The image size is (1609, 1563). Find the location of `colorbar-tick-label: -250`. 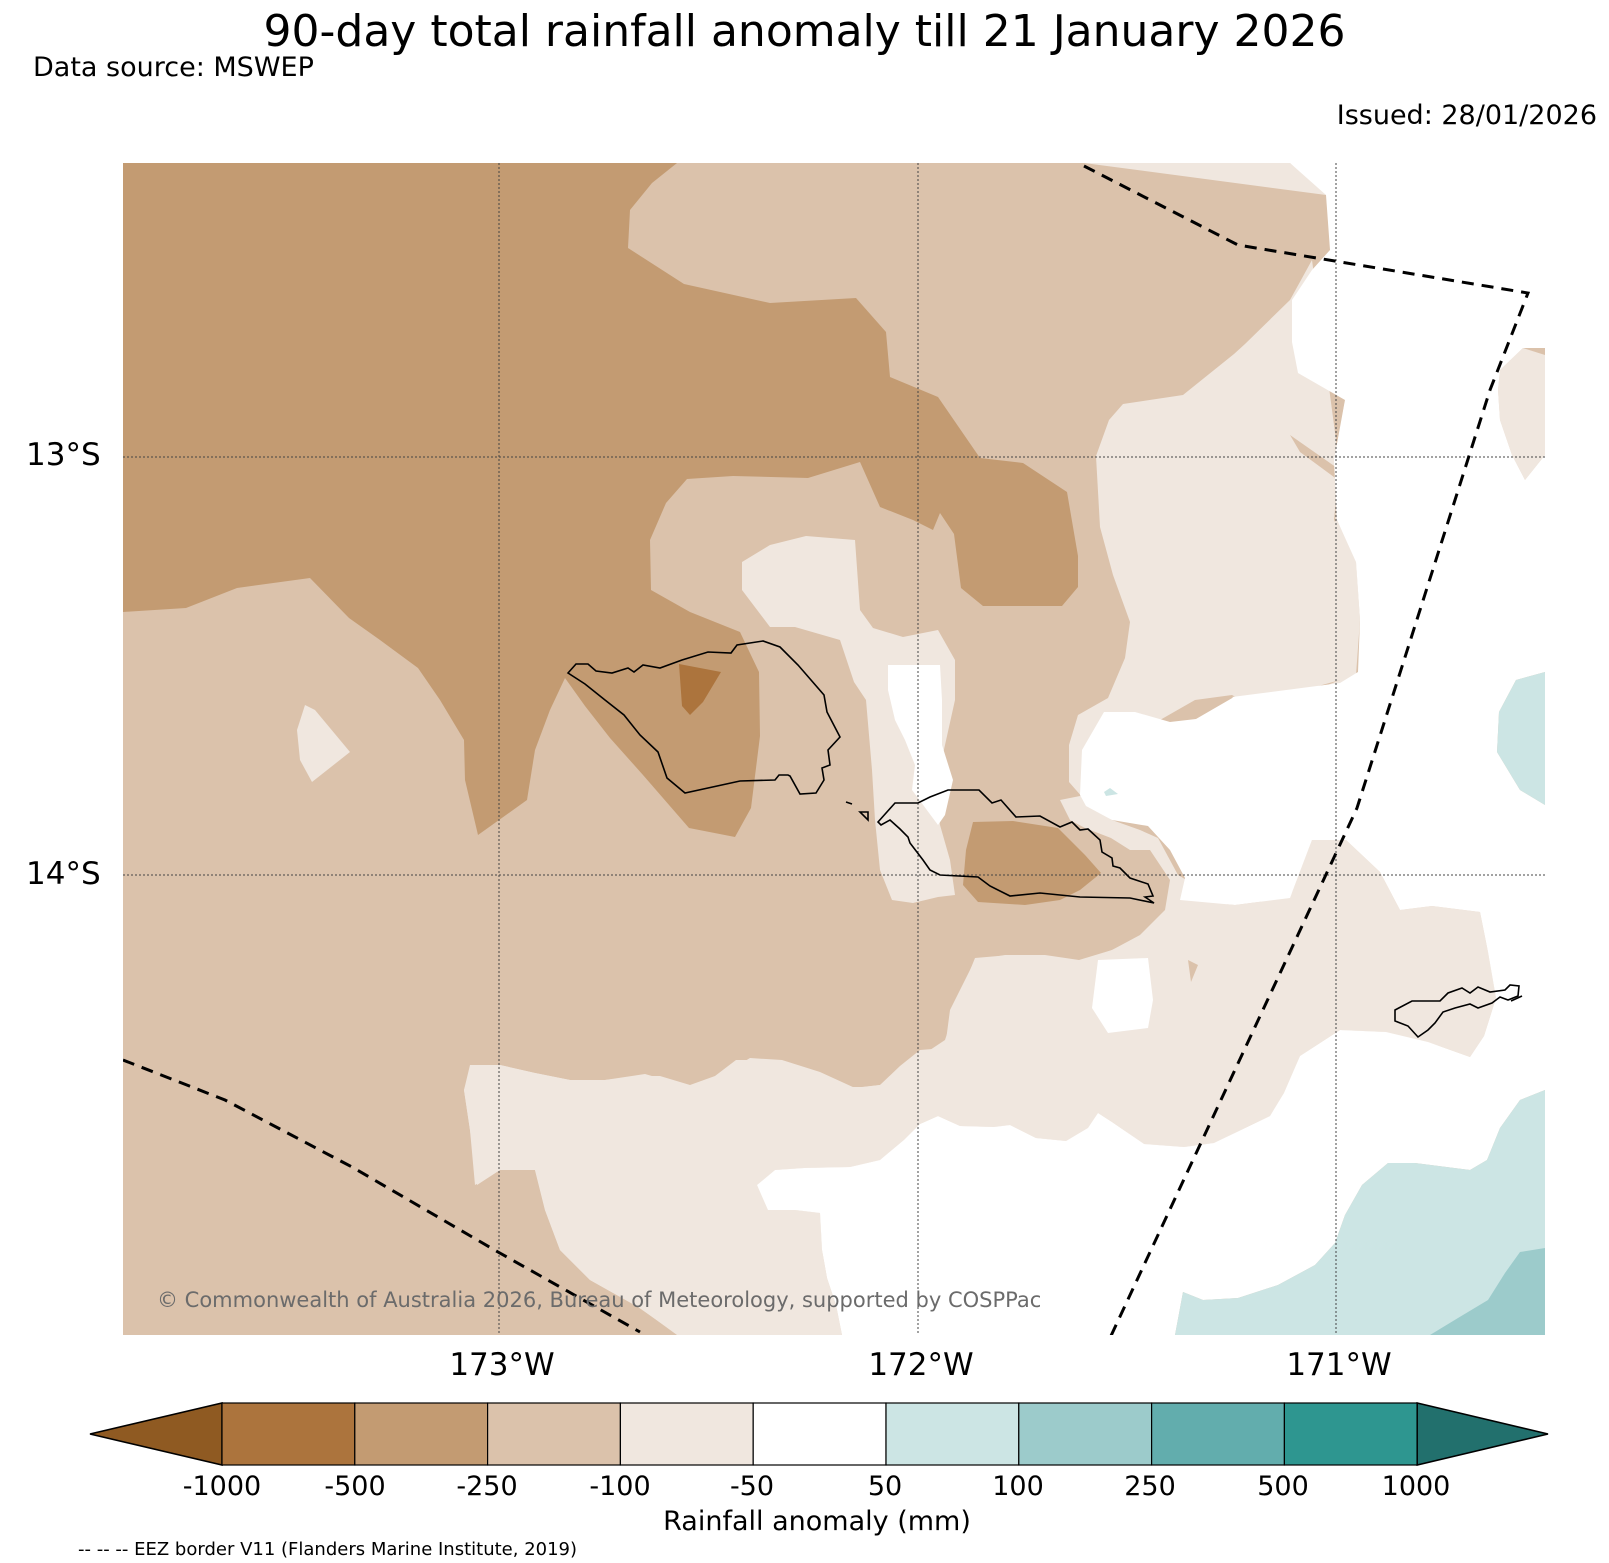

colorbar-tick-label: -250 is located at coordinates (487, 1486).